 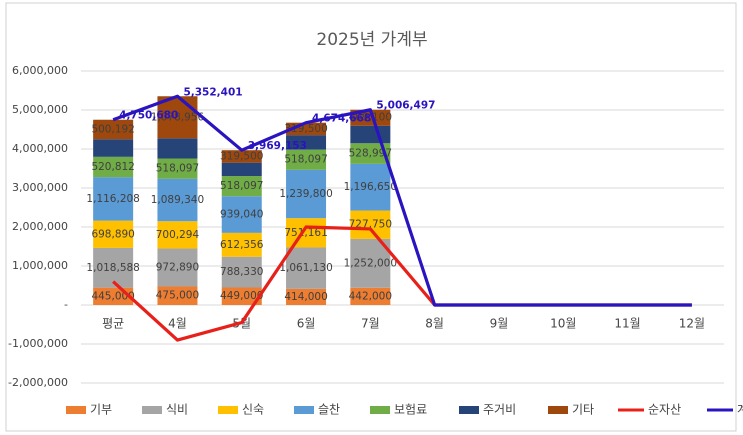 What do you see at coordinates (627, 324) in the screenshot?
I see `x-tick-label: 11월` at bounding box center [627, 324].